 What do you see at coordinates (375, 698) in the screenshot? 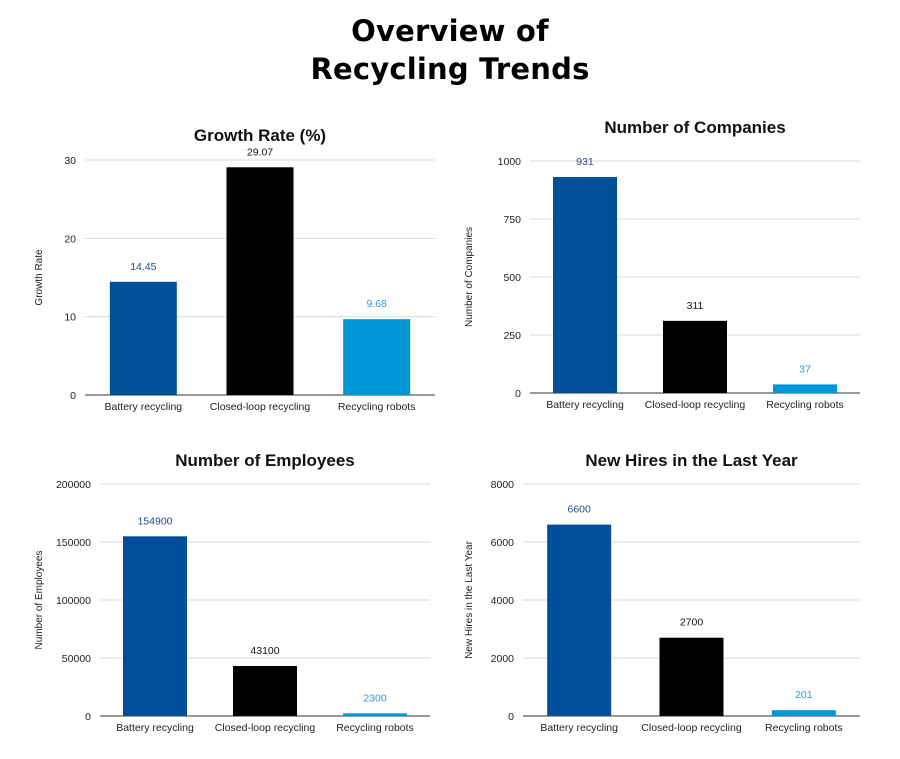
I see `data-label-recycling-robots: 2300` at bounding box center [375, 698].